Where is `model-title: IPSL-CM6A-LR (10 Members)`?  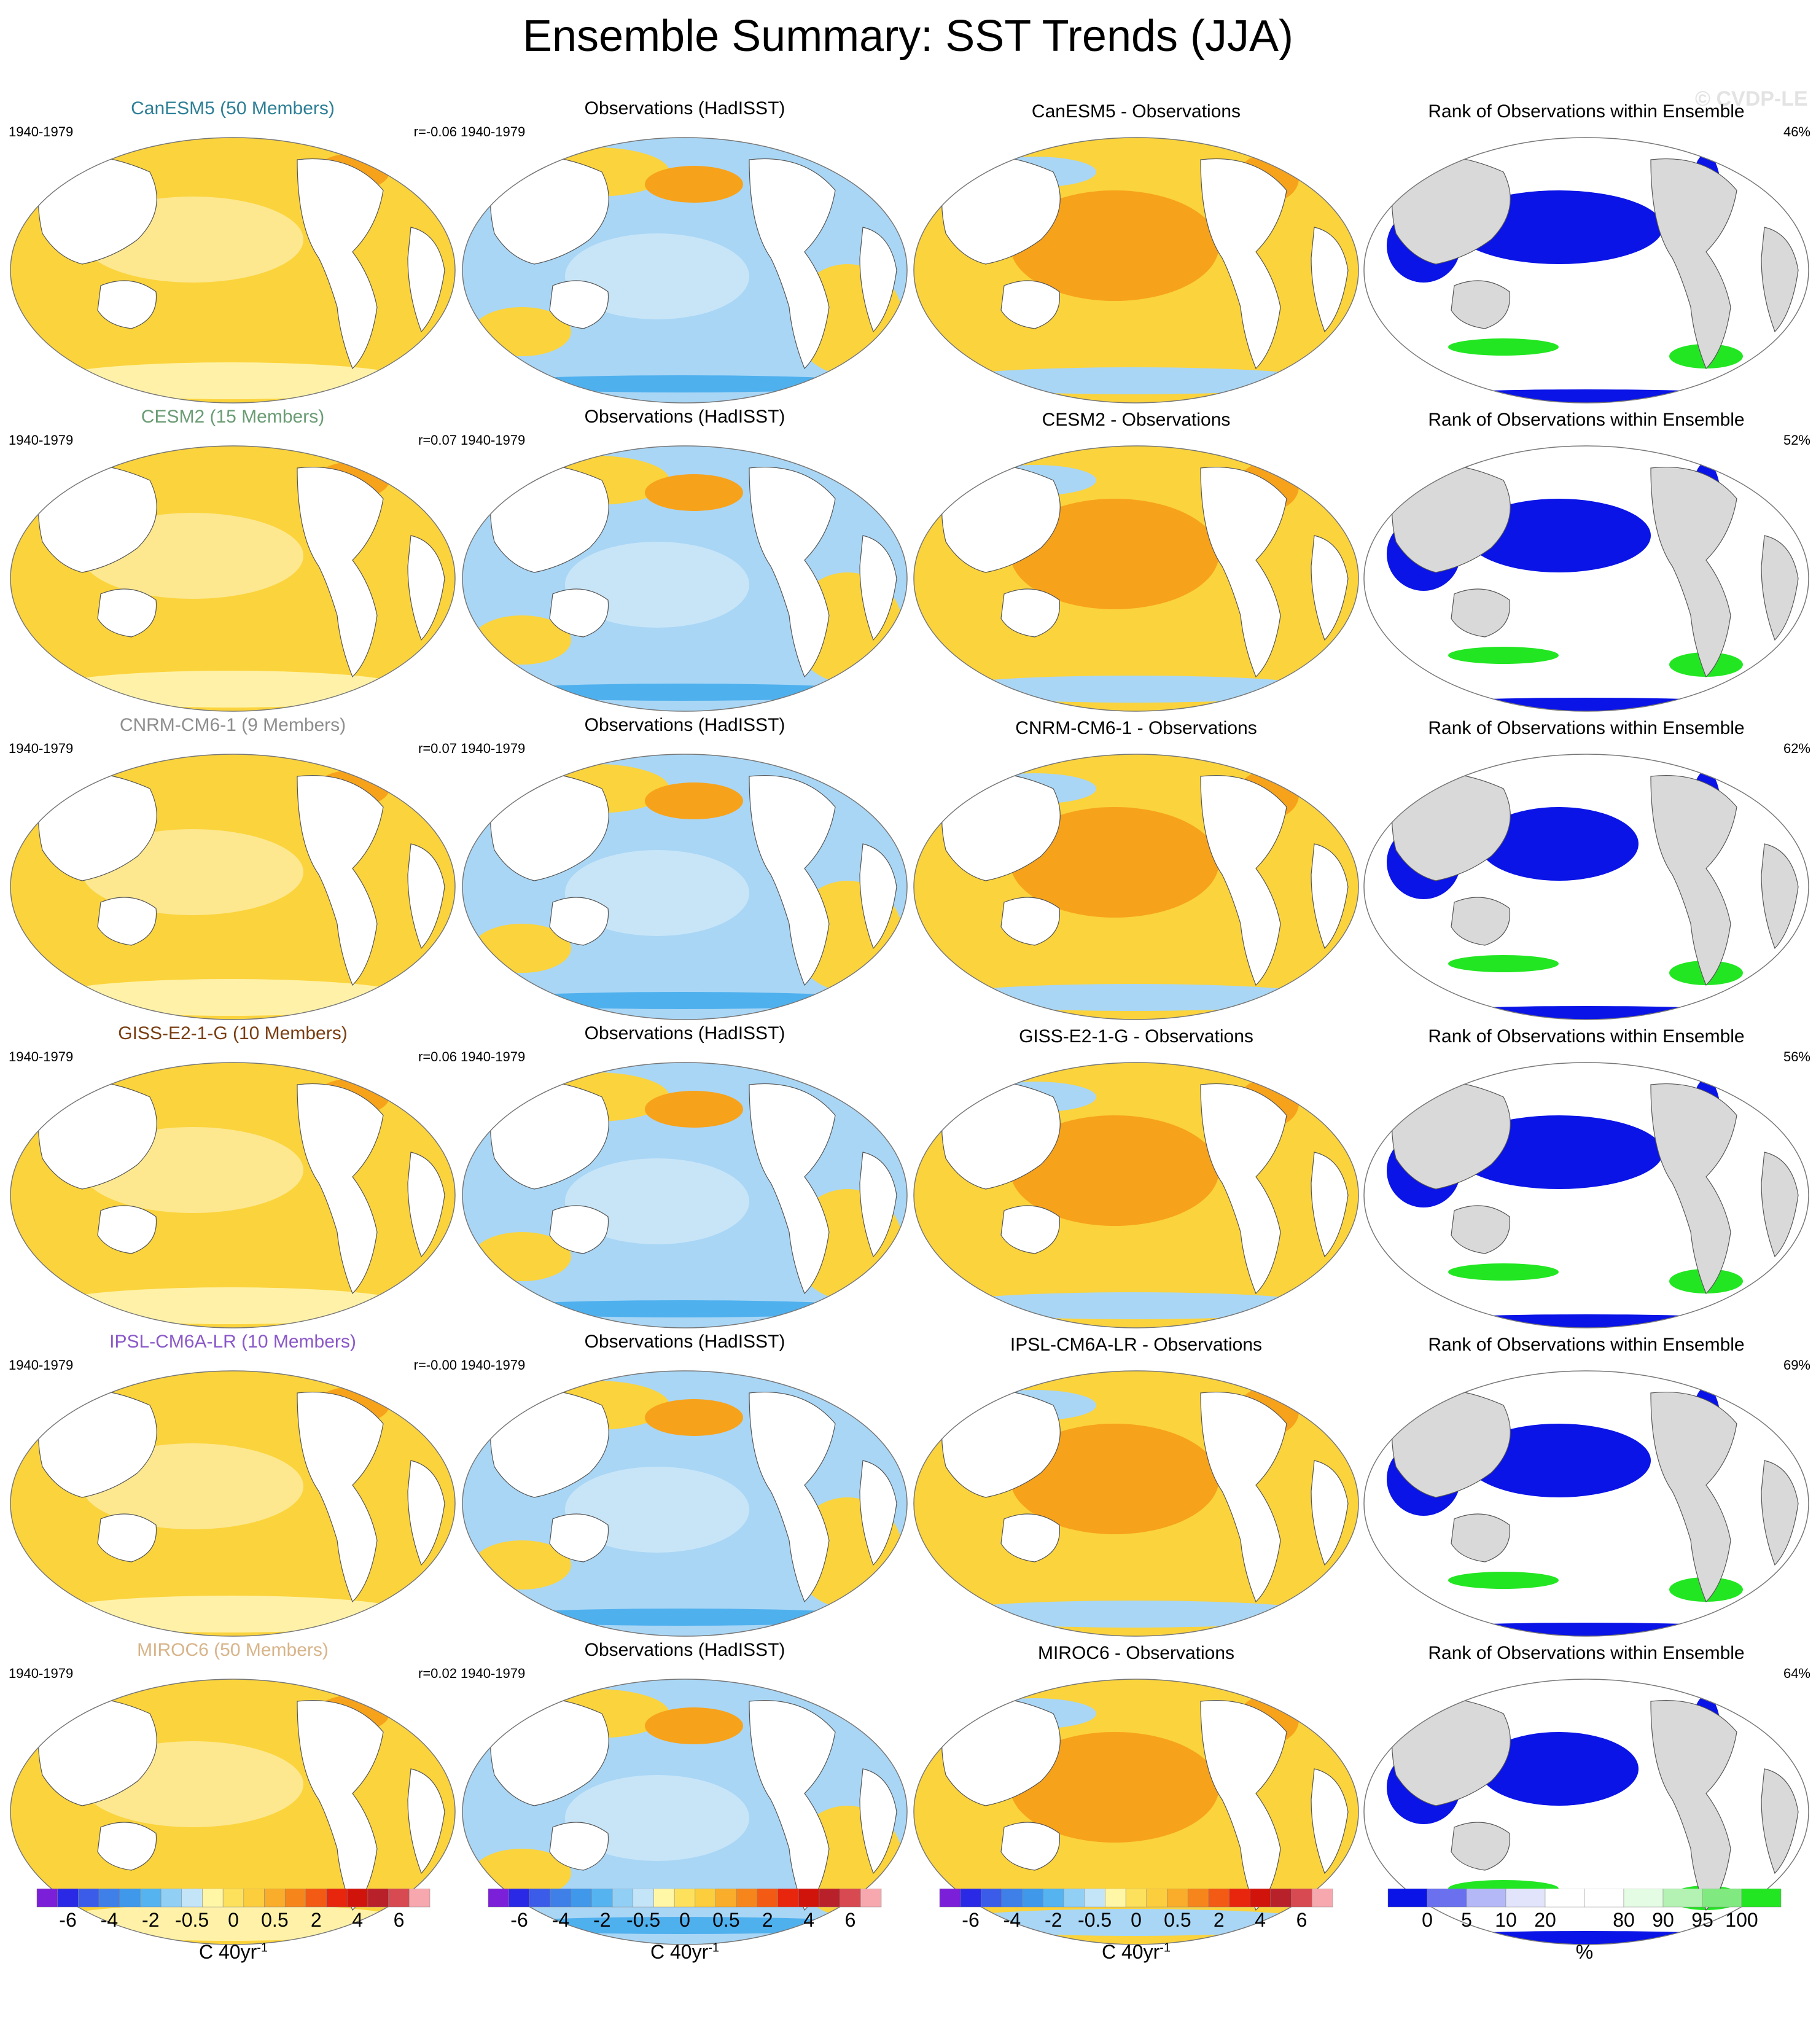
model-title: IPSL-CM6A-LR (10 Members) is located at coordinates (232, 1342).